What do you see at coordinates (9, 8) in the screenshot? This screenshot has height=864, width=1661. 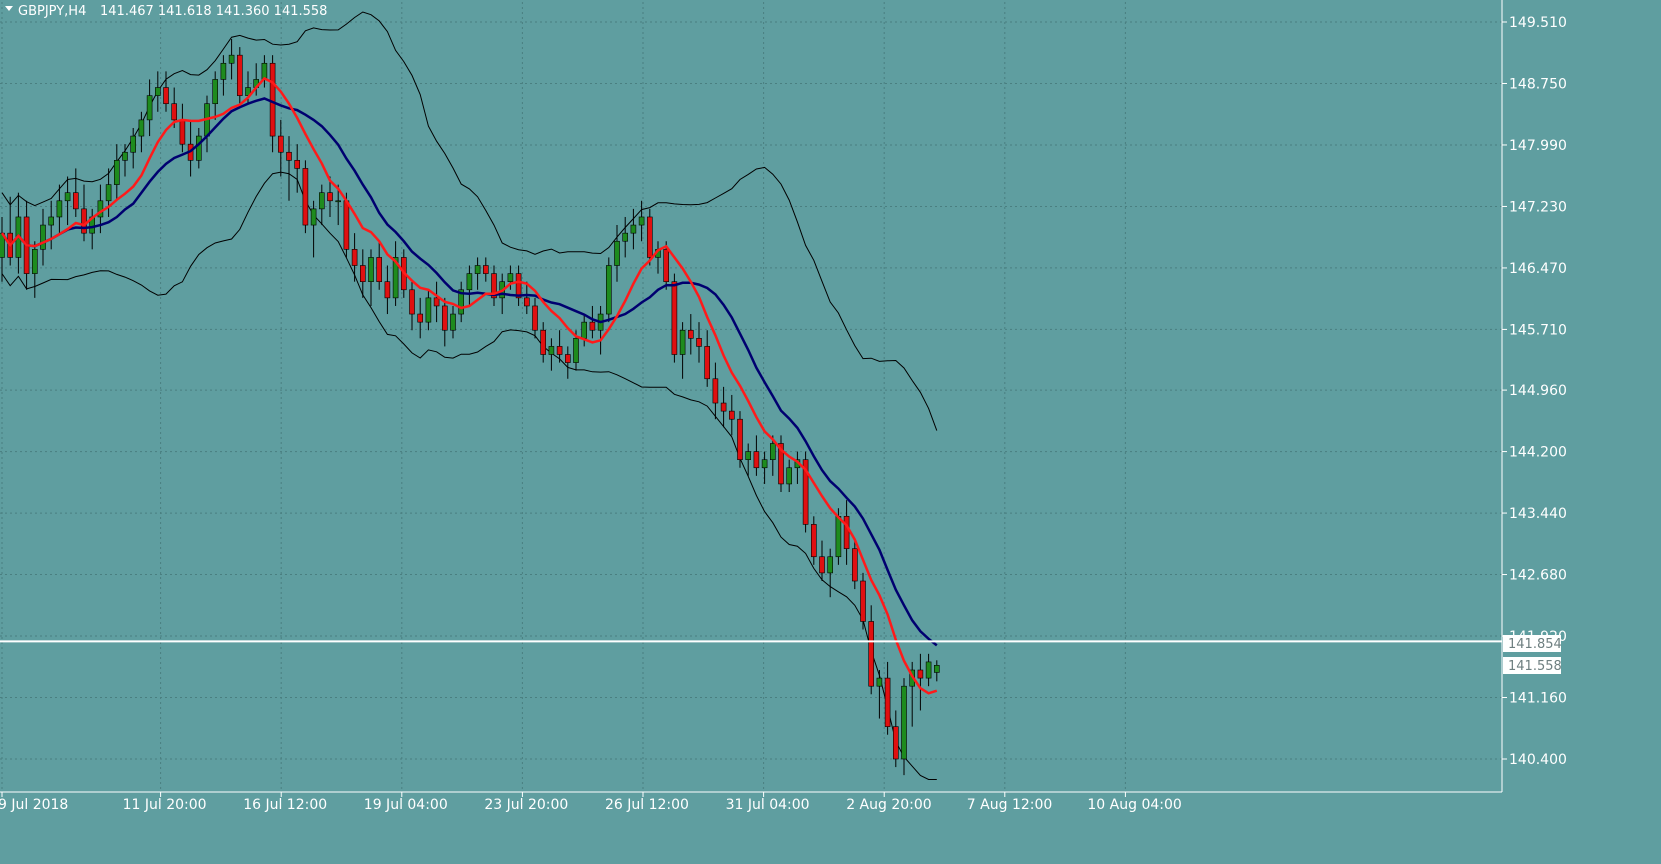 I see `dropdown-triangle-icon` at bounding box center [9, 8].